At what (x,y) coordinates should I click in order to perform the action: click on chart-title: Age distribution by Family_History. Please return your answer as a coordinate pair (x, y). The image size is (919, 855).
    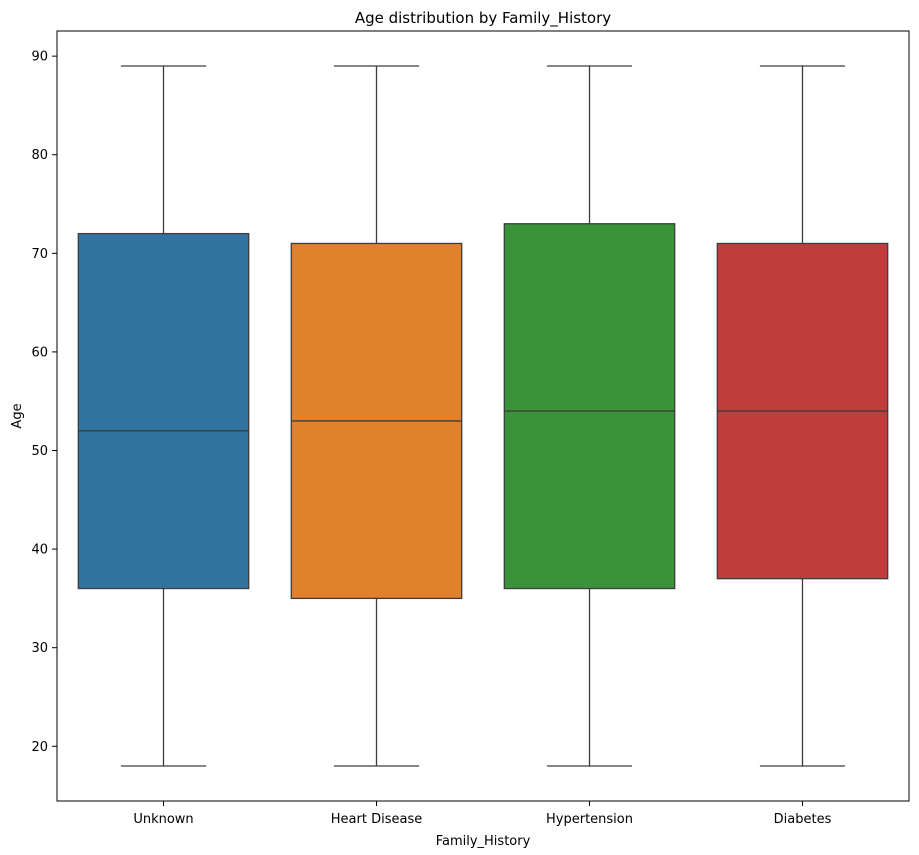
    Looking at the image, I should click on (483, 18).